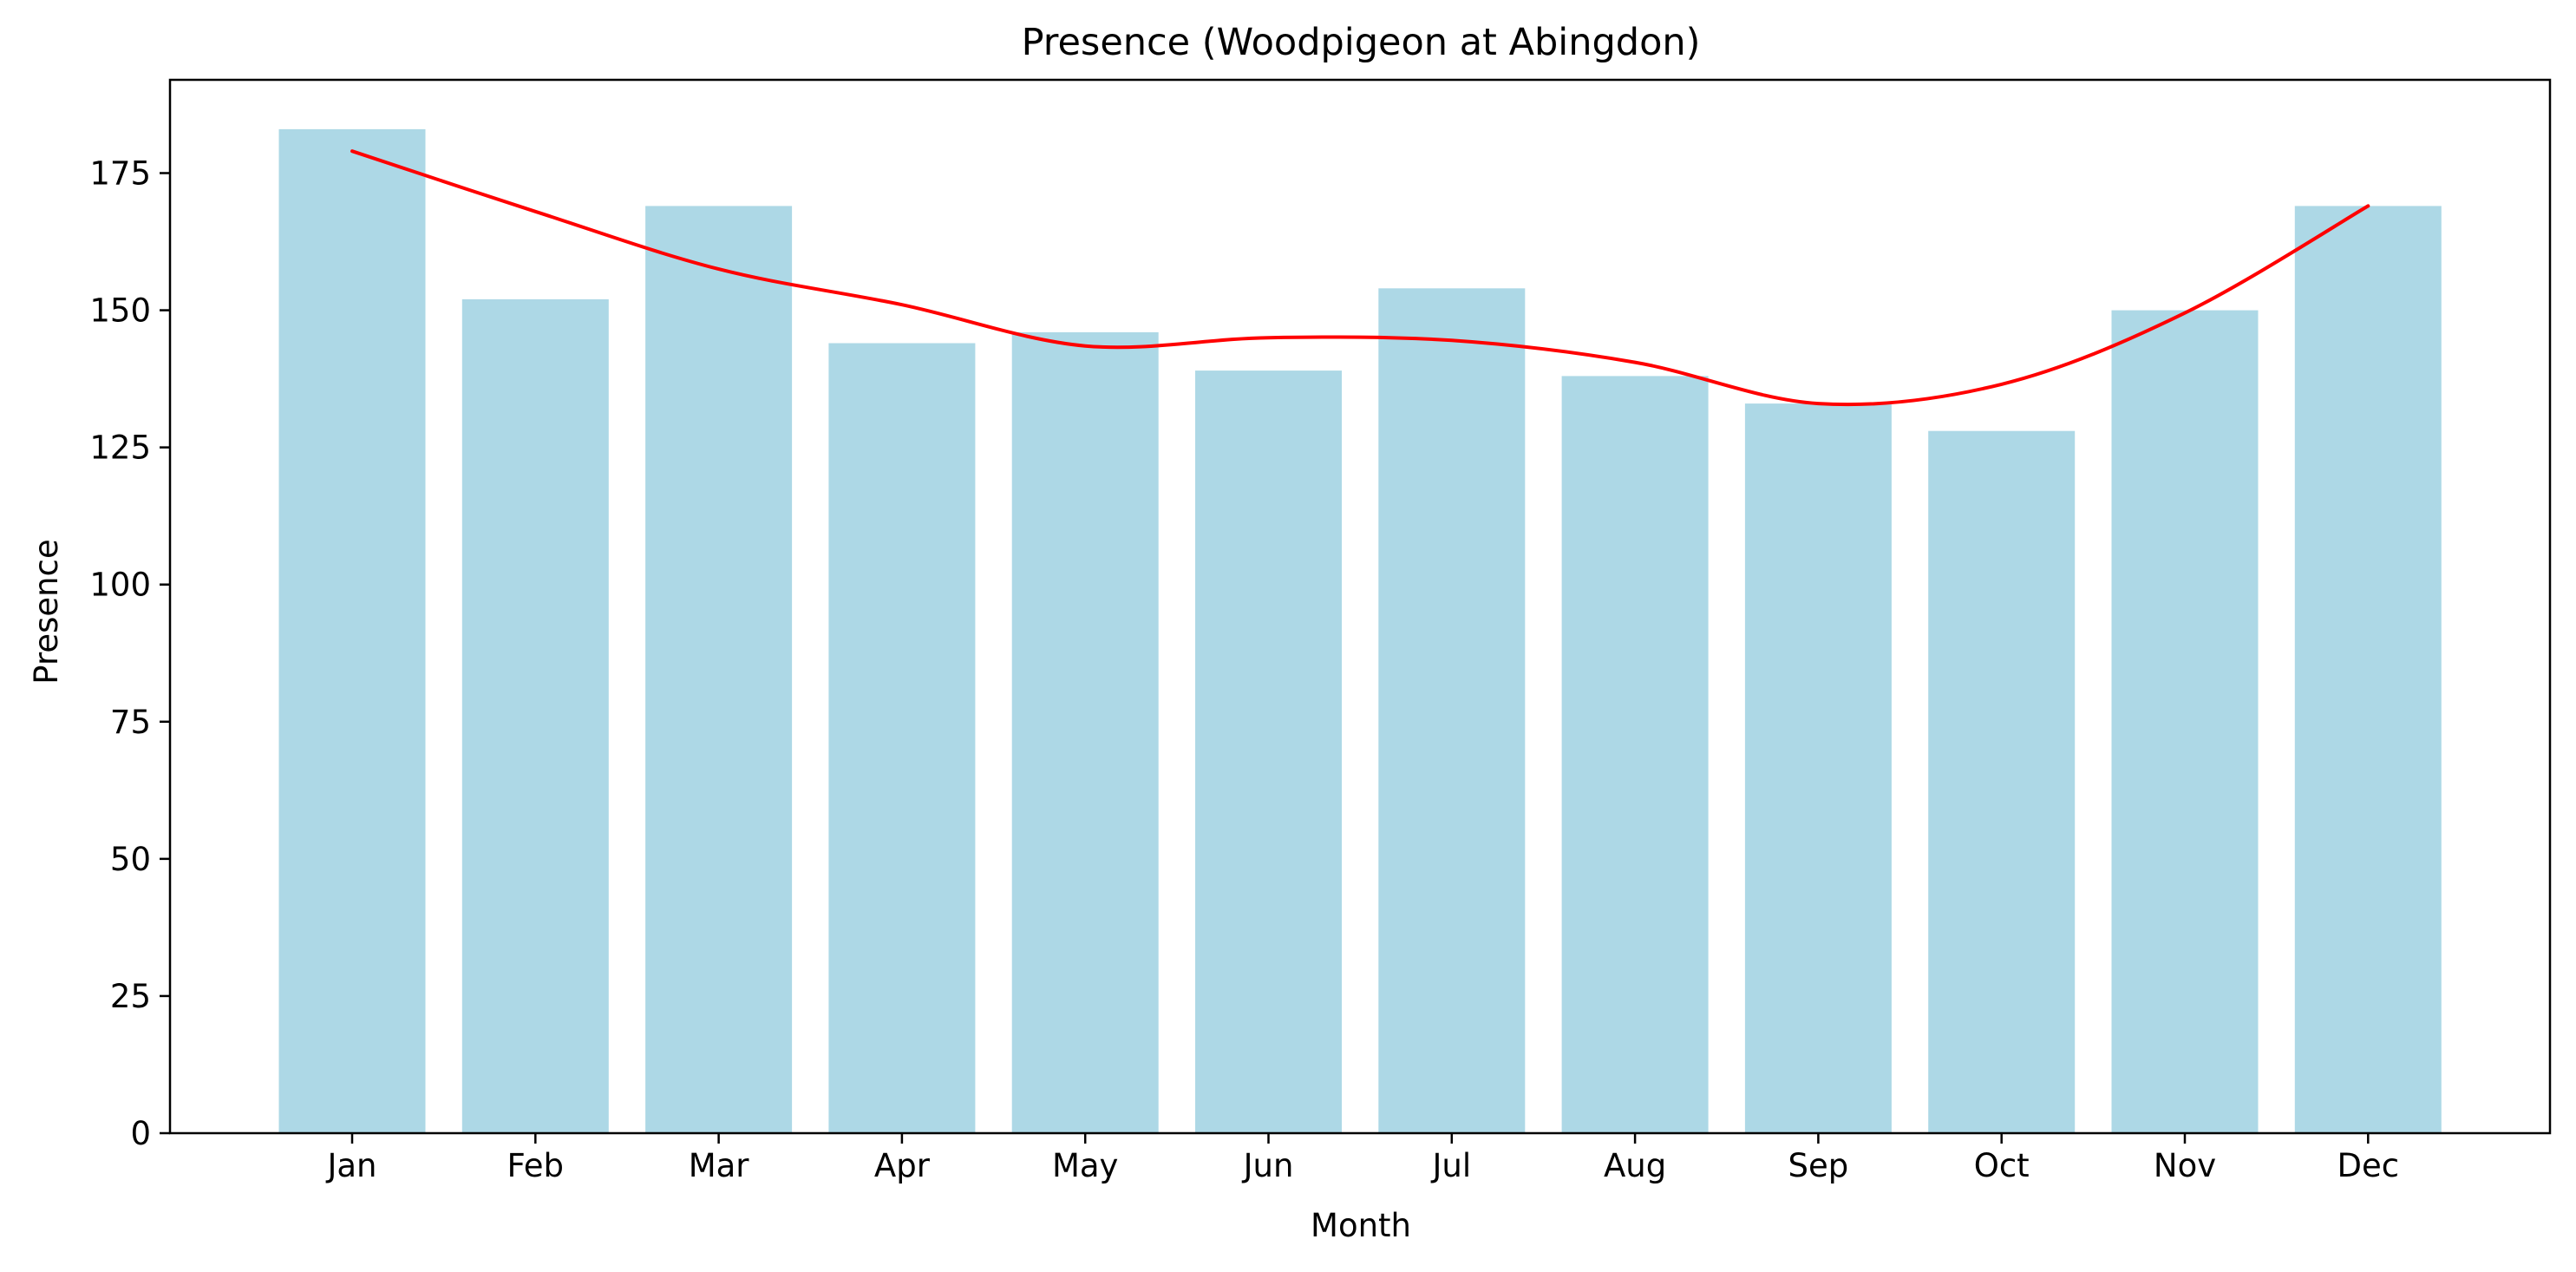 This screenshot has width=2576, height=1272. What do you see at coordinates (1450, 1165) in the screenshot?
I see `x-tick-label: Jul` at bounding box center [1450, 1165].